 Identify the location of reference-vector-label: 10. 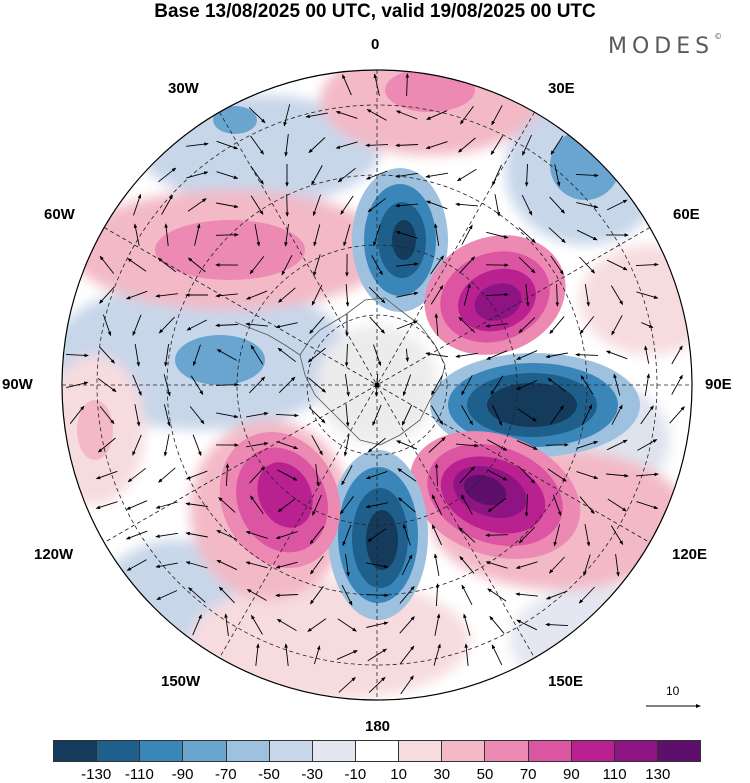
(673, 691).